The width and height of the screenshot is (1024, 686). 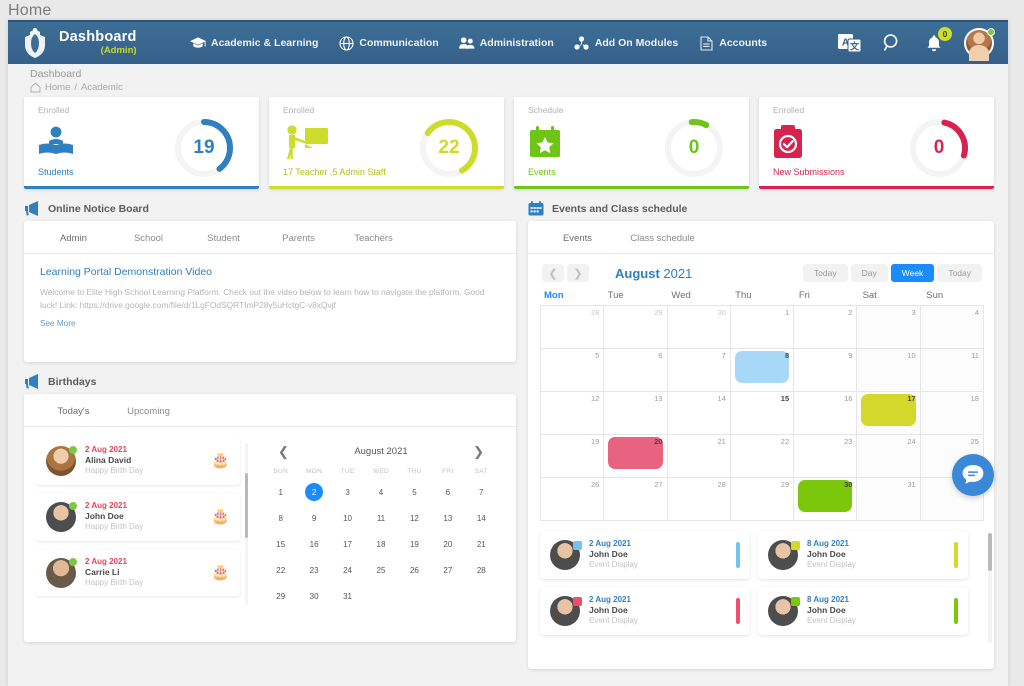 I want to click on mini-day-11: 11, so click(x=381, y=518).